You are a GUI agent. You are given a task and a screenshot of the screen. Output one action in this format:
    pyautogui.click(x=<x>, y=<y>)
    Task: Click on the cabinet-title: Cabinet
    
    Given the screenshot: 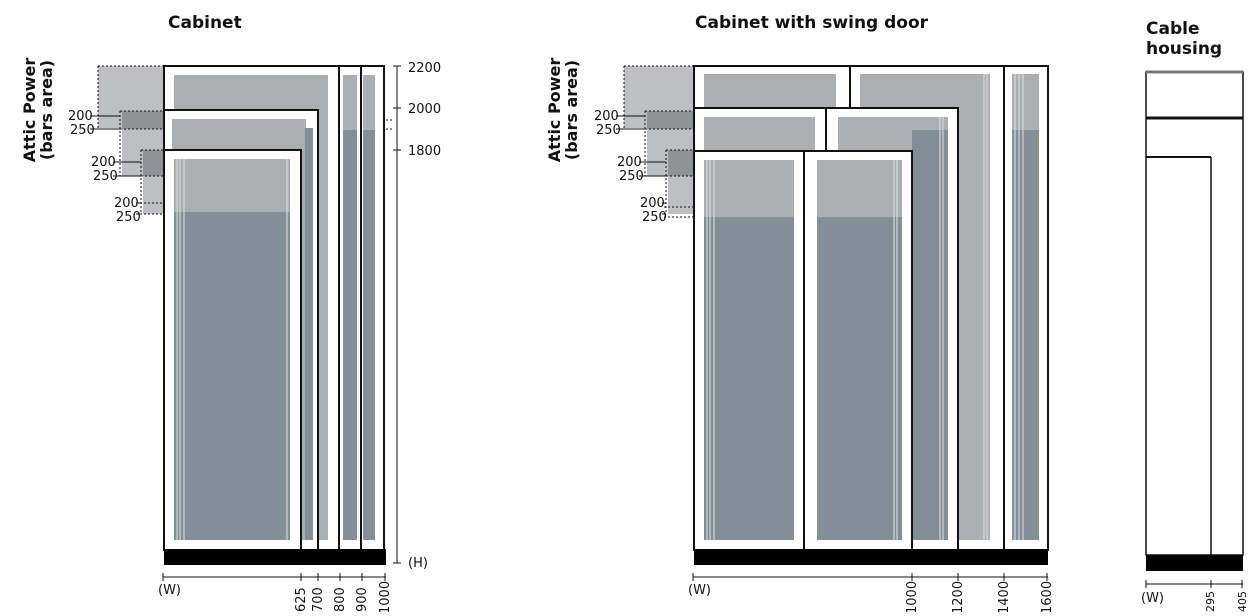 What is the action you would take?
    pyautogui.click(x=205, y=23)
    